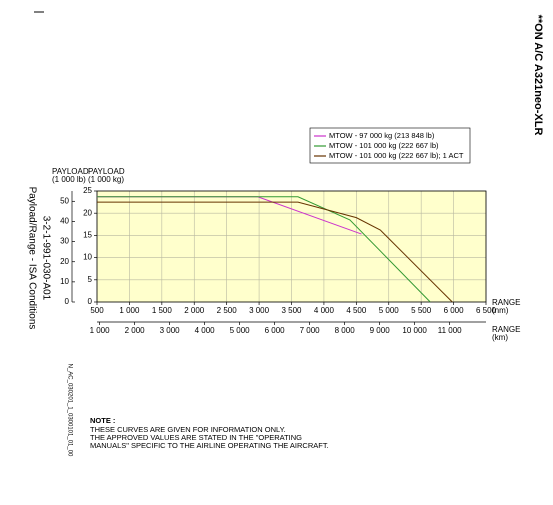 The image size is (553, 505). What do you see at coordinates (486, 310) in the screenshot?
I see `x-tick-label: 6 500` at bounding box center [486, 310].